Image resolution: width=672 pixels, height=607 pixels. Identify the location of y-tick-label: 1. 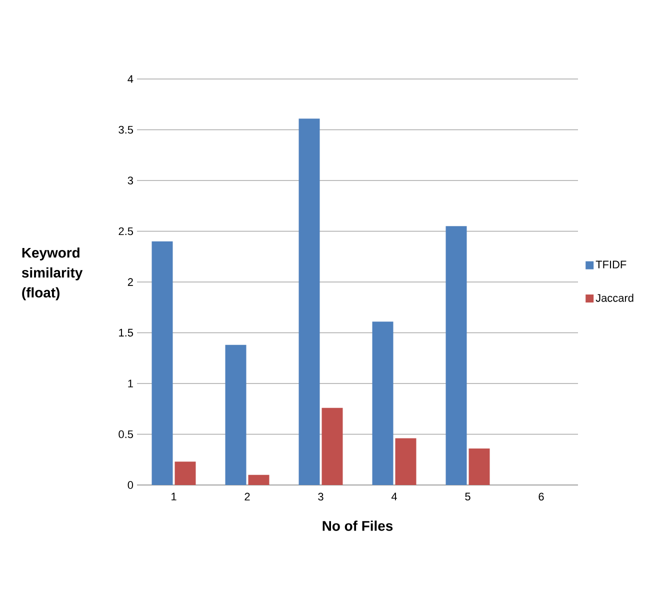
(130, 384).